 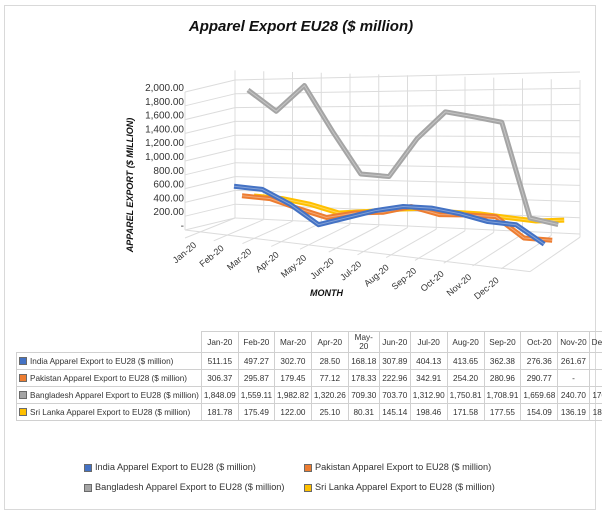 I want to click on y-tick-label: 2,000.00, so click(x=164, y=88).